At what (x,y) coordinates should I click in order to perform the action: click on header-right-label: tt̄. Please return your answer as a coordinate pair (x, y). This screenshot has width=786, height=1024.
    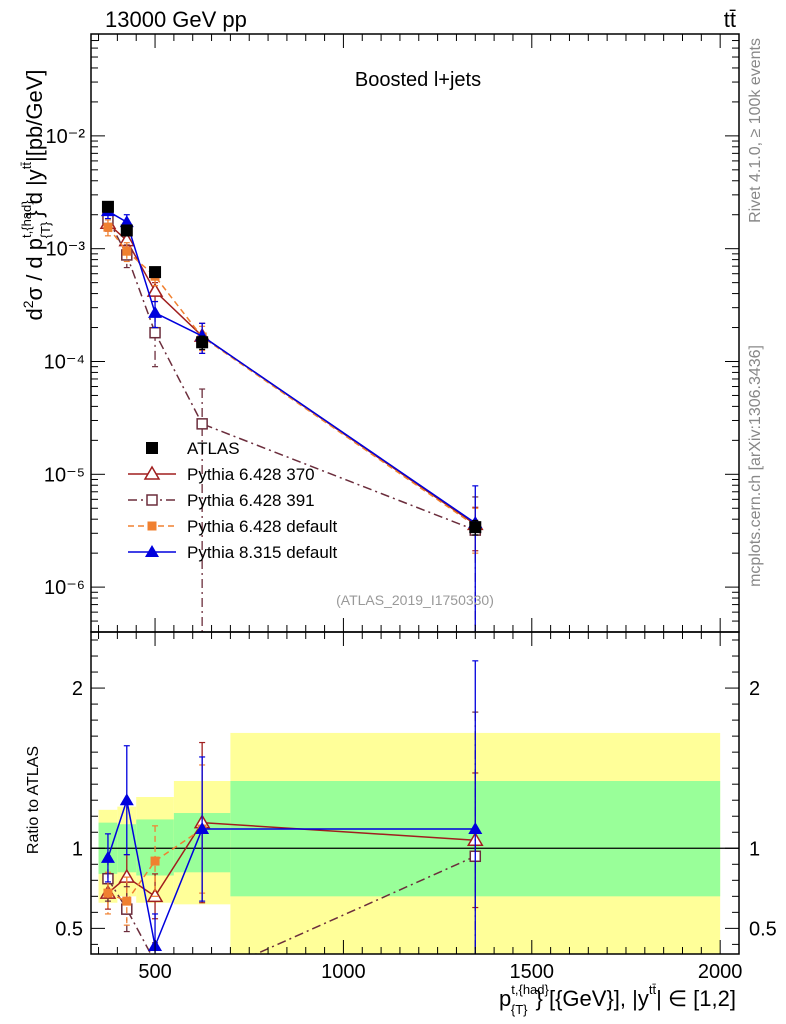
    Looking at the image, I should click on (730, 19).